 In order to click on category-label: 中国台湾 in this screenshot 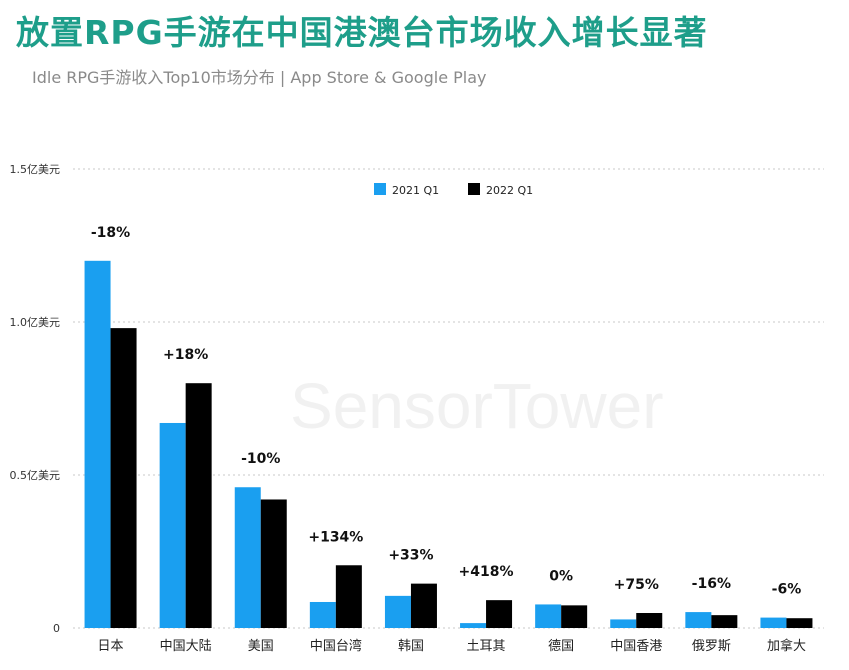, I will do `click(336, 646)`.